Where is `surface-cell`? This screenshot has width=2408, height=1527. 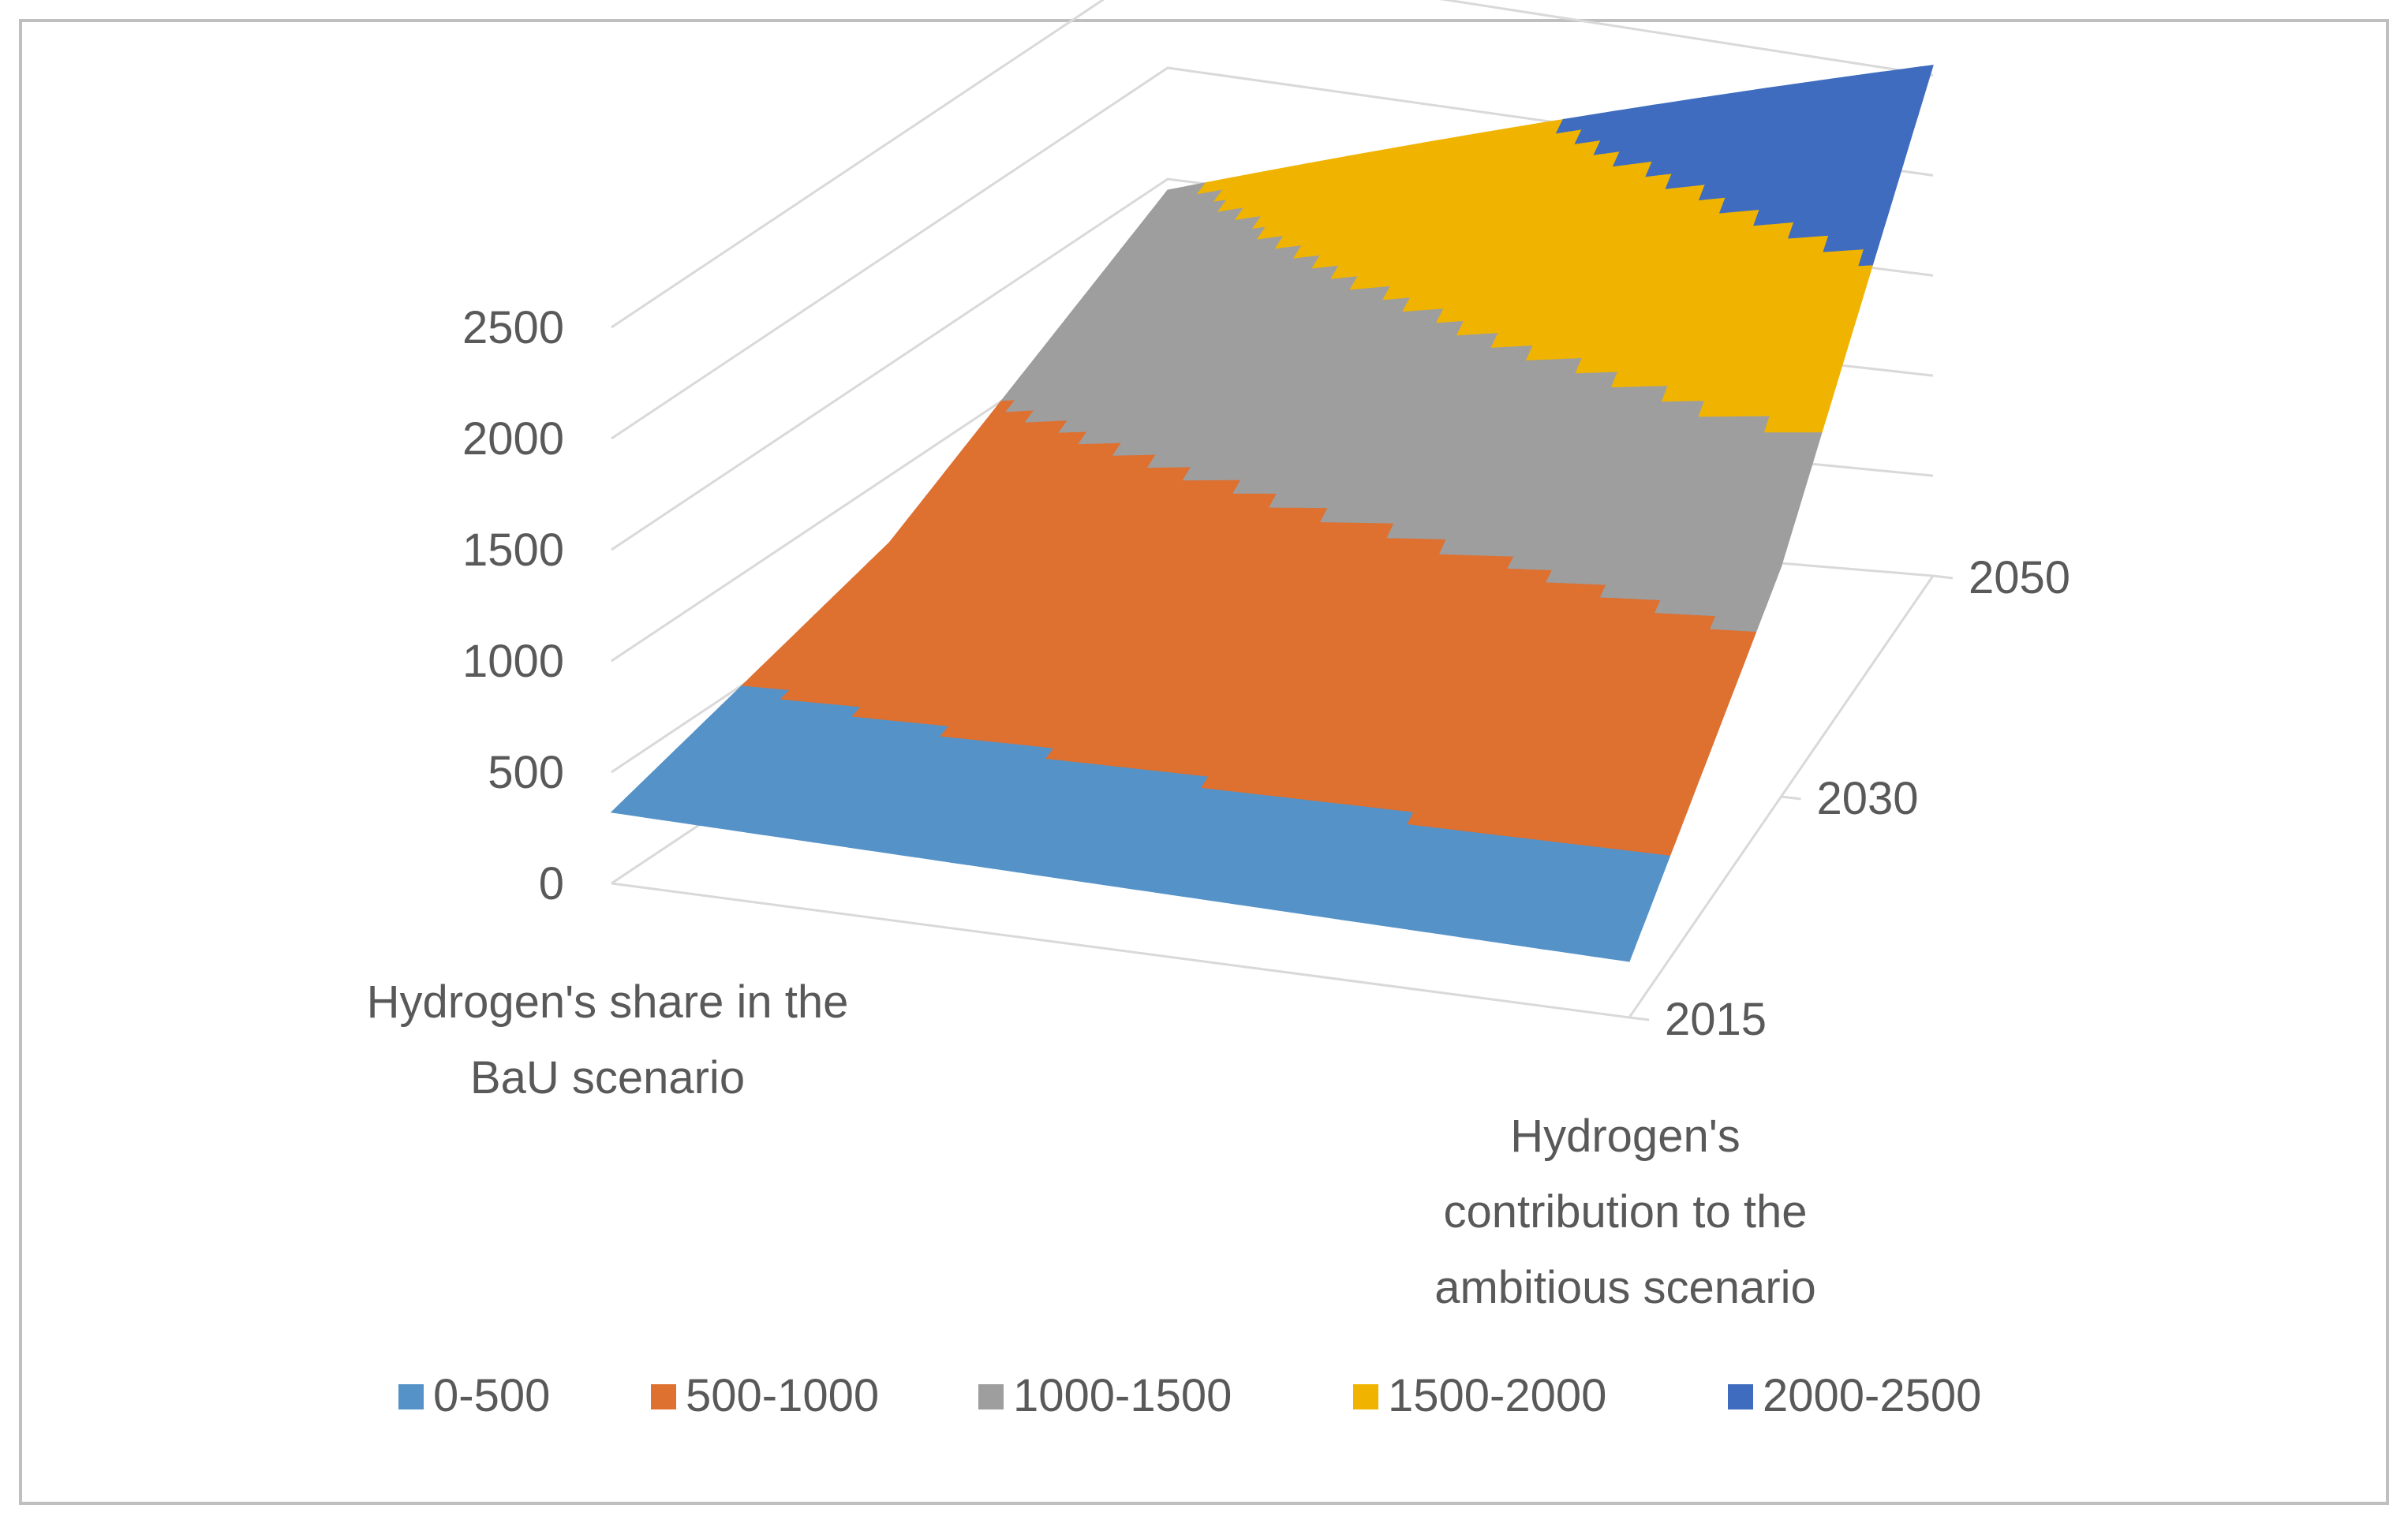 surface-cell is located at coordinates (1624, 954).